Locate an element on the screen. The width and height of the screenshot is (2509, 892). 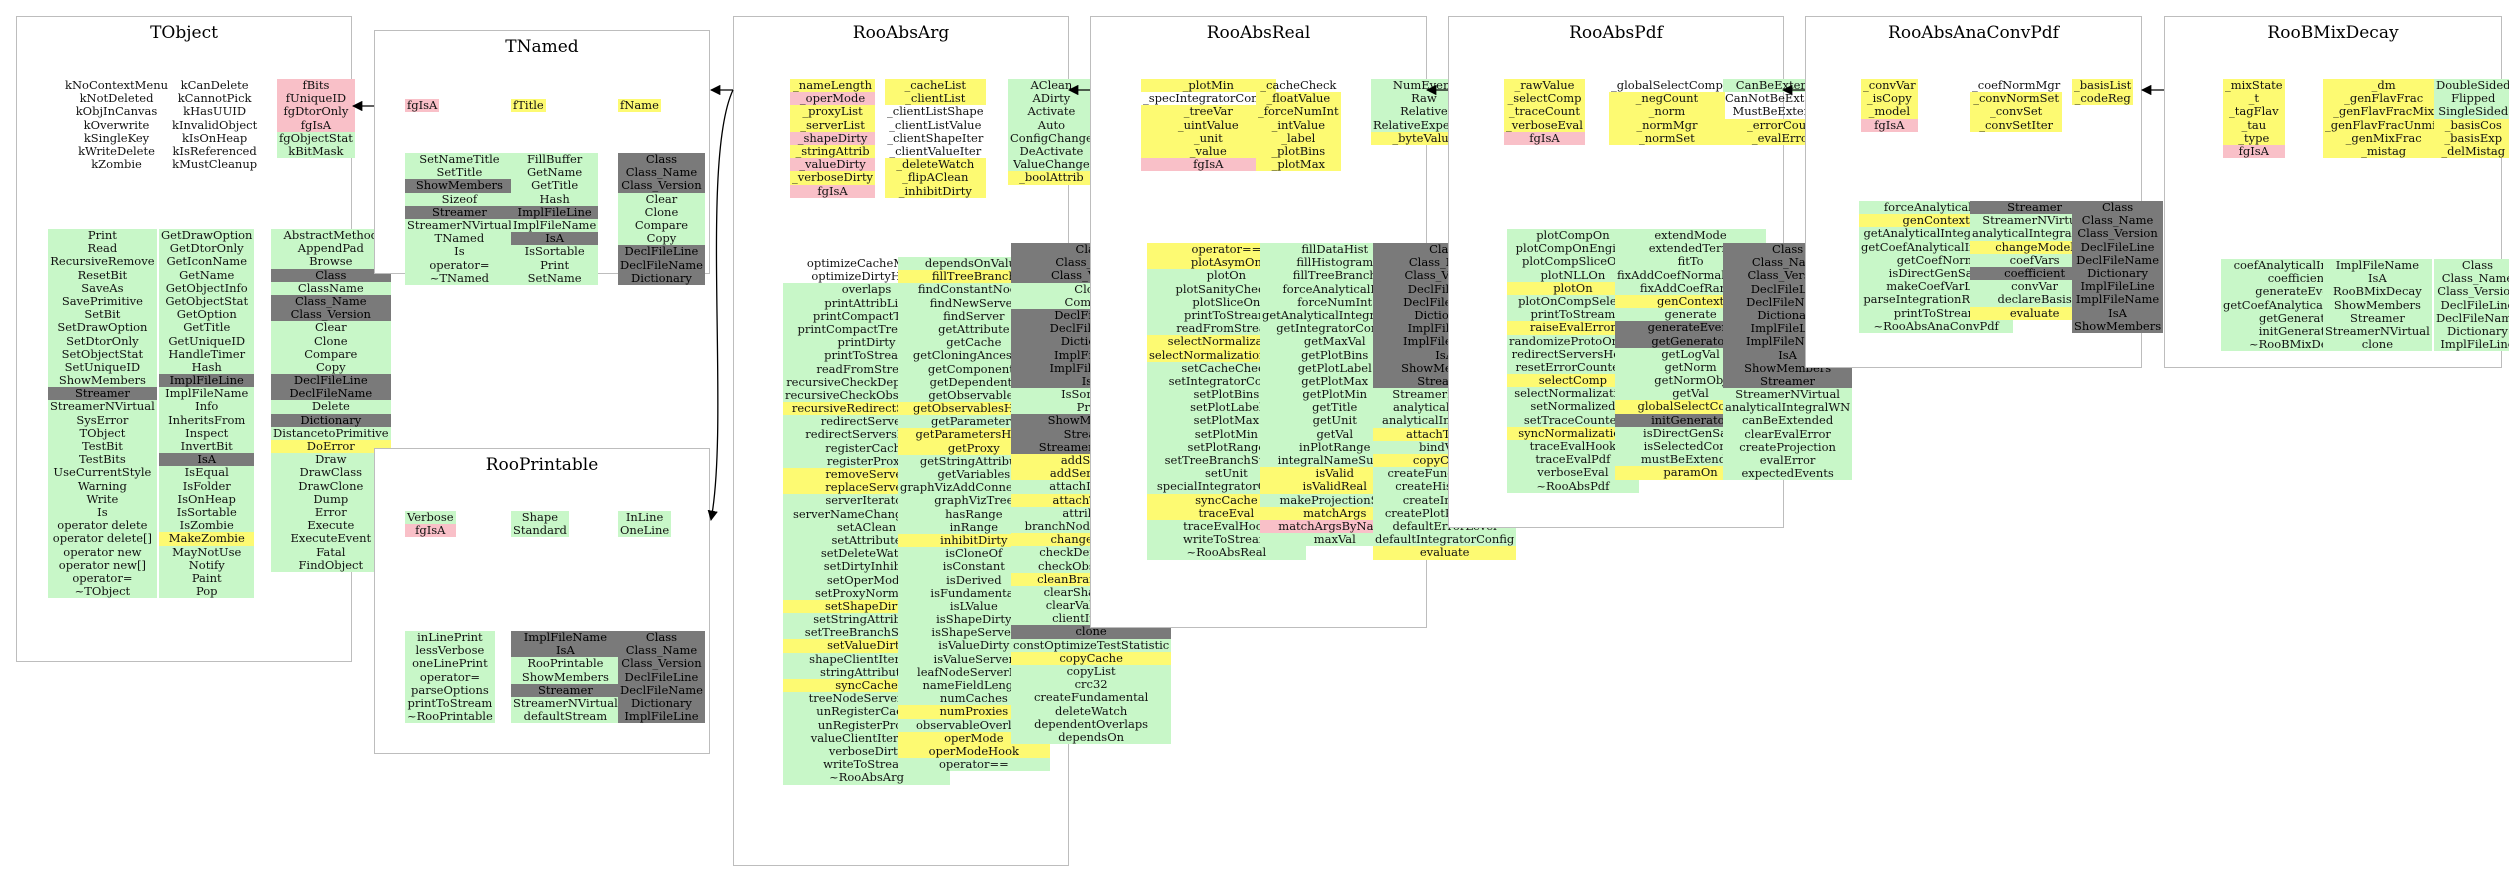
class-member: kCannotPick is located at coordinates (214, 98).